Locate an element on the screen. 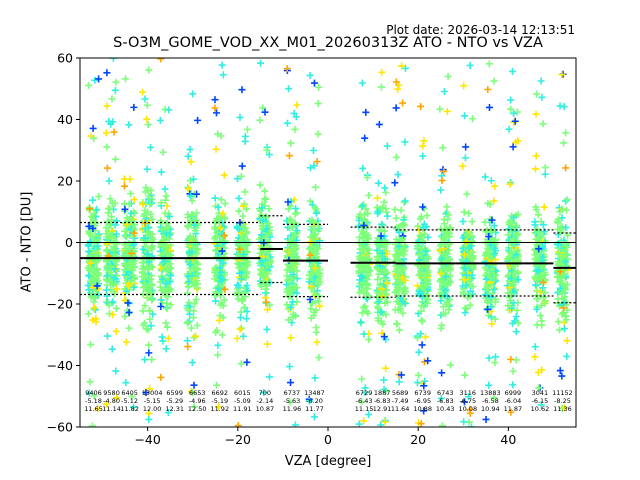 The height and width of the screenshot is (480, 640). y-tick-label: −60 is located at coordinates (60, 427).